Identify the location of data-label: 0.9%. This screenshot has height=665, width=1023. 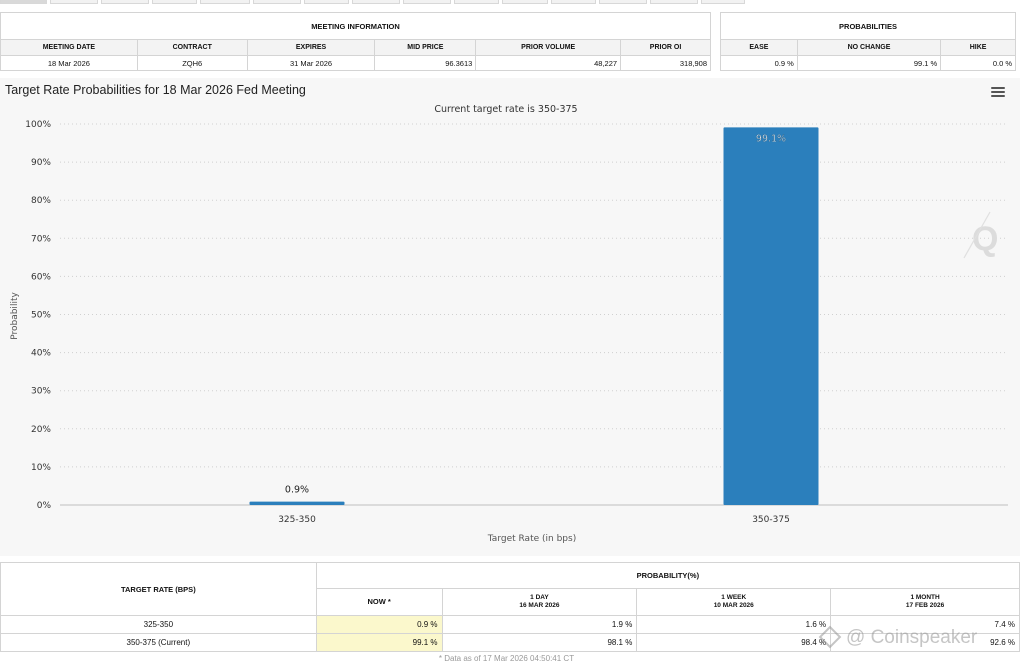
(297, 490).